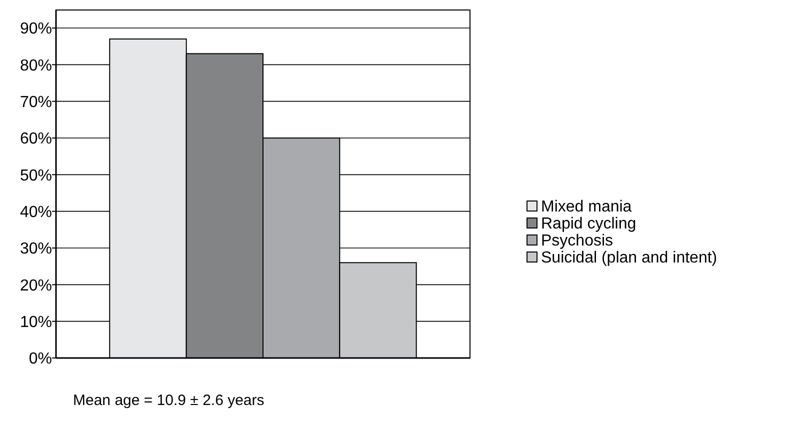 This screenshot has height=421, width=794. Describe the element at coordinates (588, 224) in the screenshot. I see `legend-label: Rapid cycling` at that location.